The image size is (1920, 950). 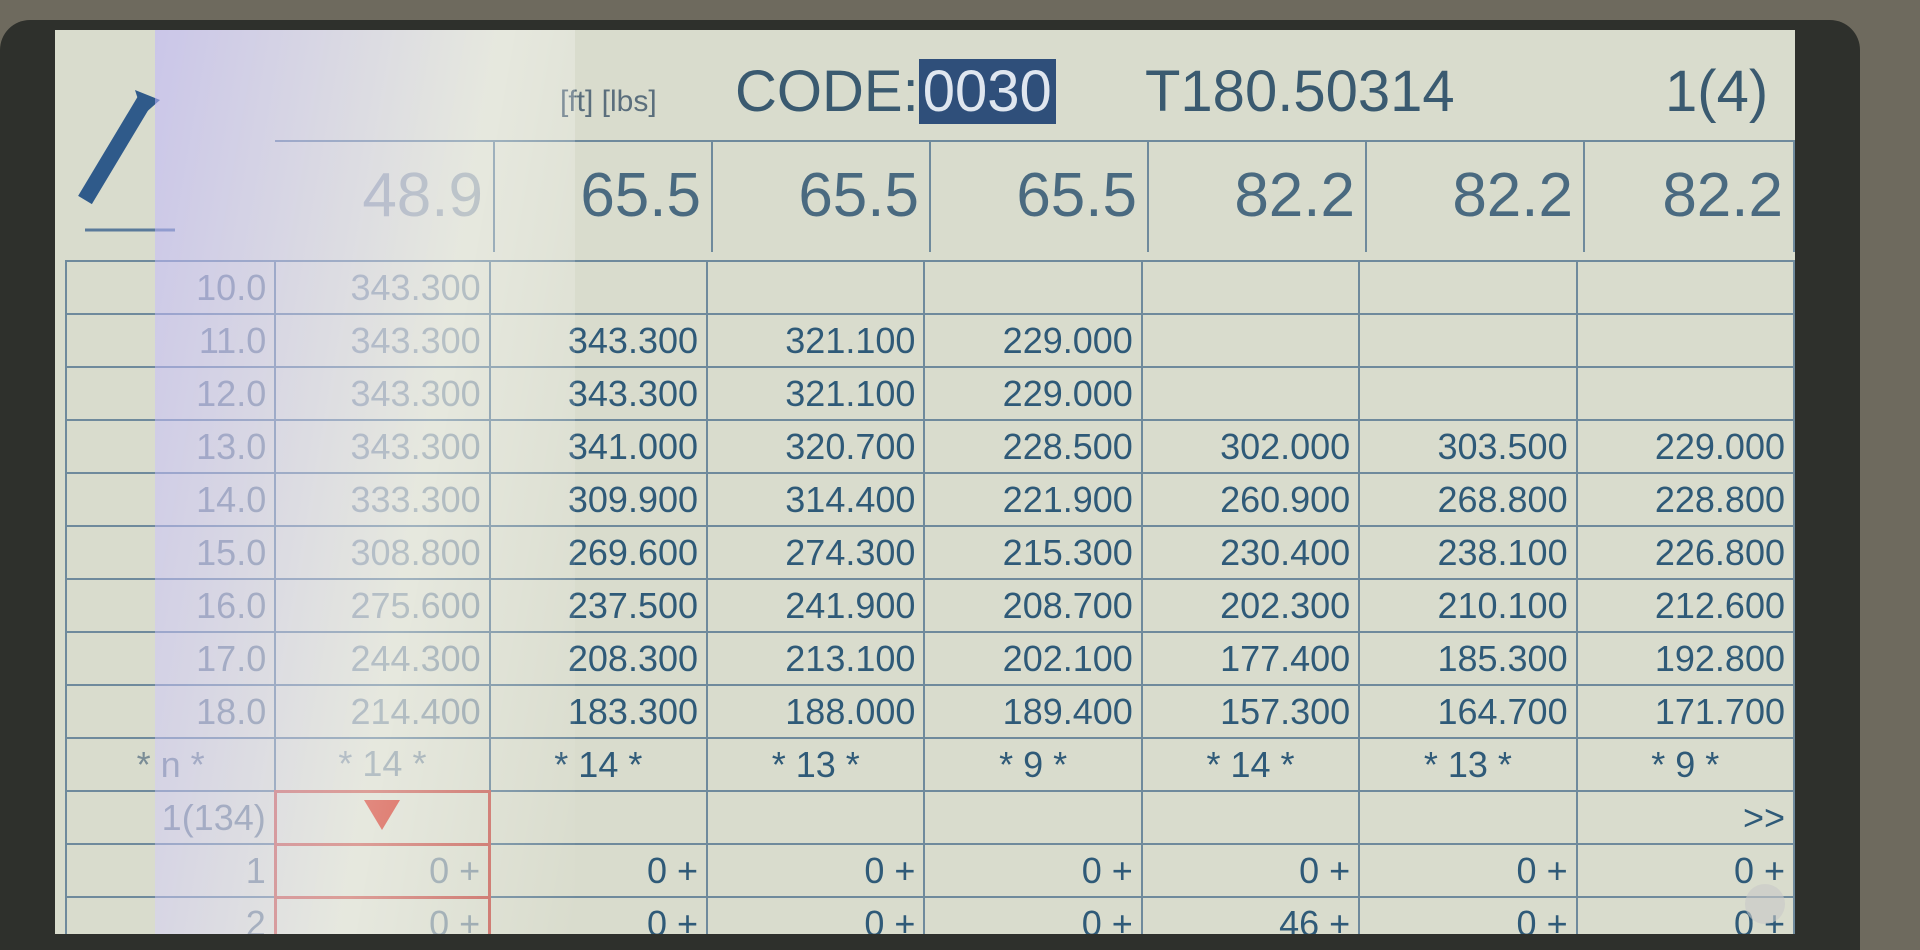 I want to click on table-cell: 221.900, so click(x=1033, y=499).